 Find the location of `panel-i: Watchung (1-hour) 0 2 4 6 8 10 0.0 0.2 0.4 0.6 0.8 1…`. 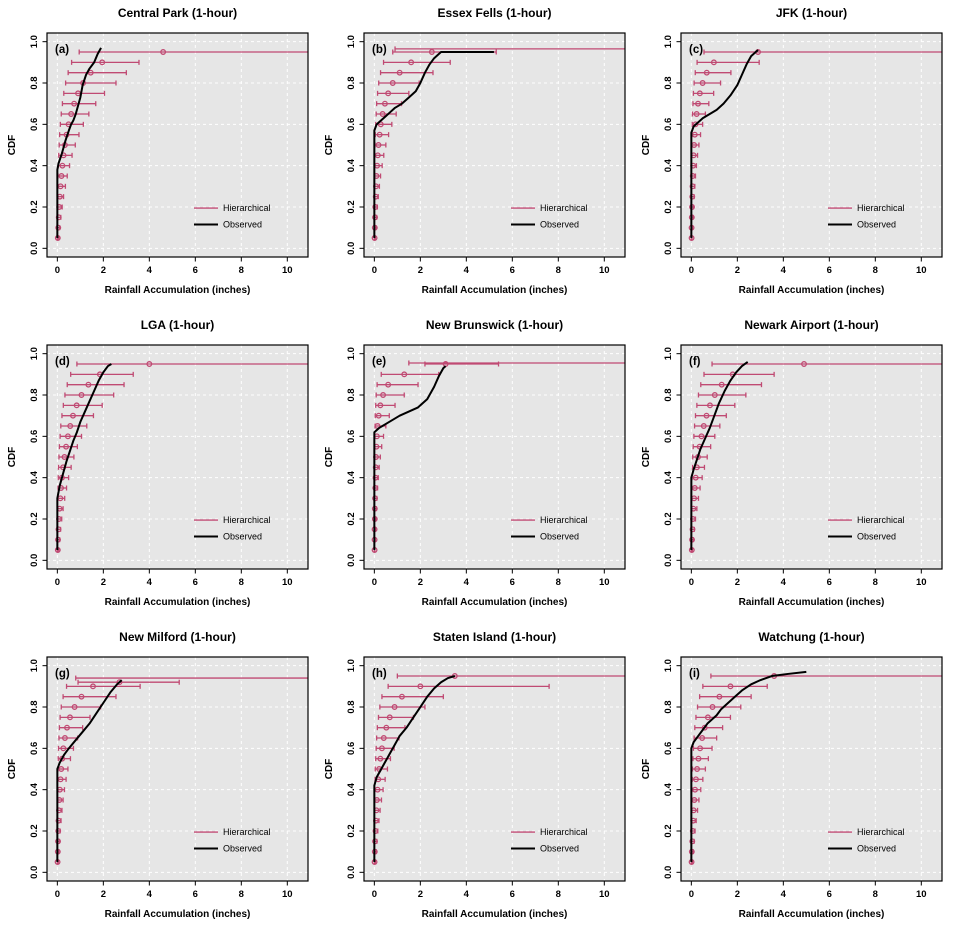

panel-i: Watchung (1-hour) 0 2 4 6 8 10 0.0 0.2 0.4 0.6 0.8 1… is located at coordinates (792, 775).